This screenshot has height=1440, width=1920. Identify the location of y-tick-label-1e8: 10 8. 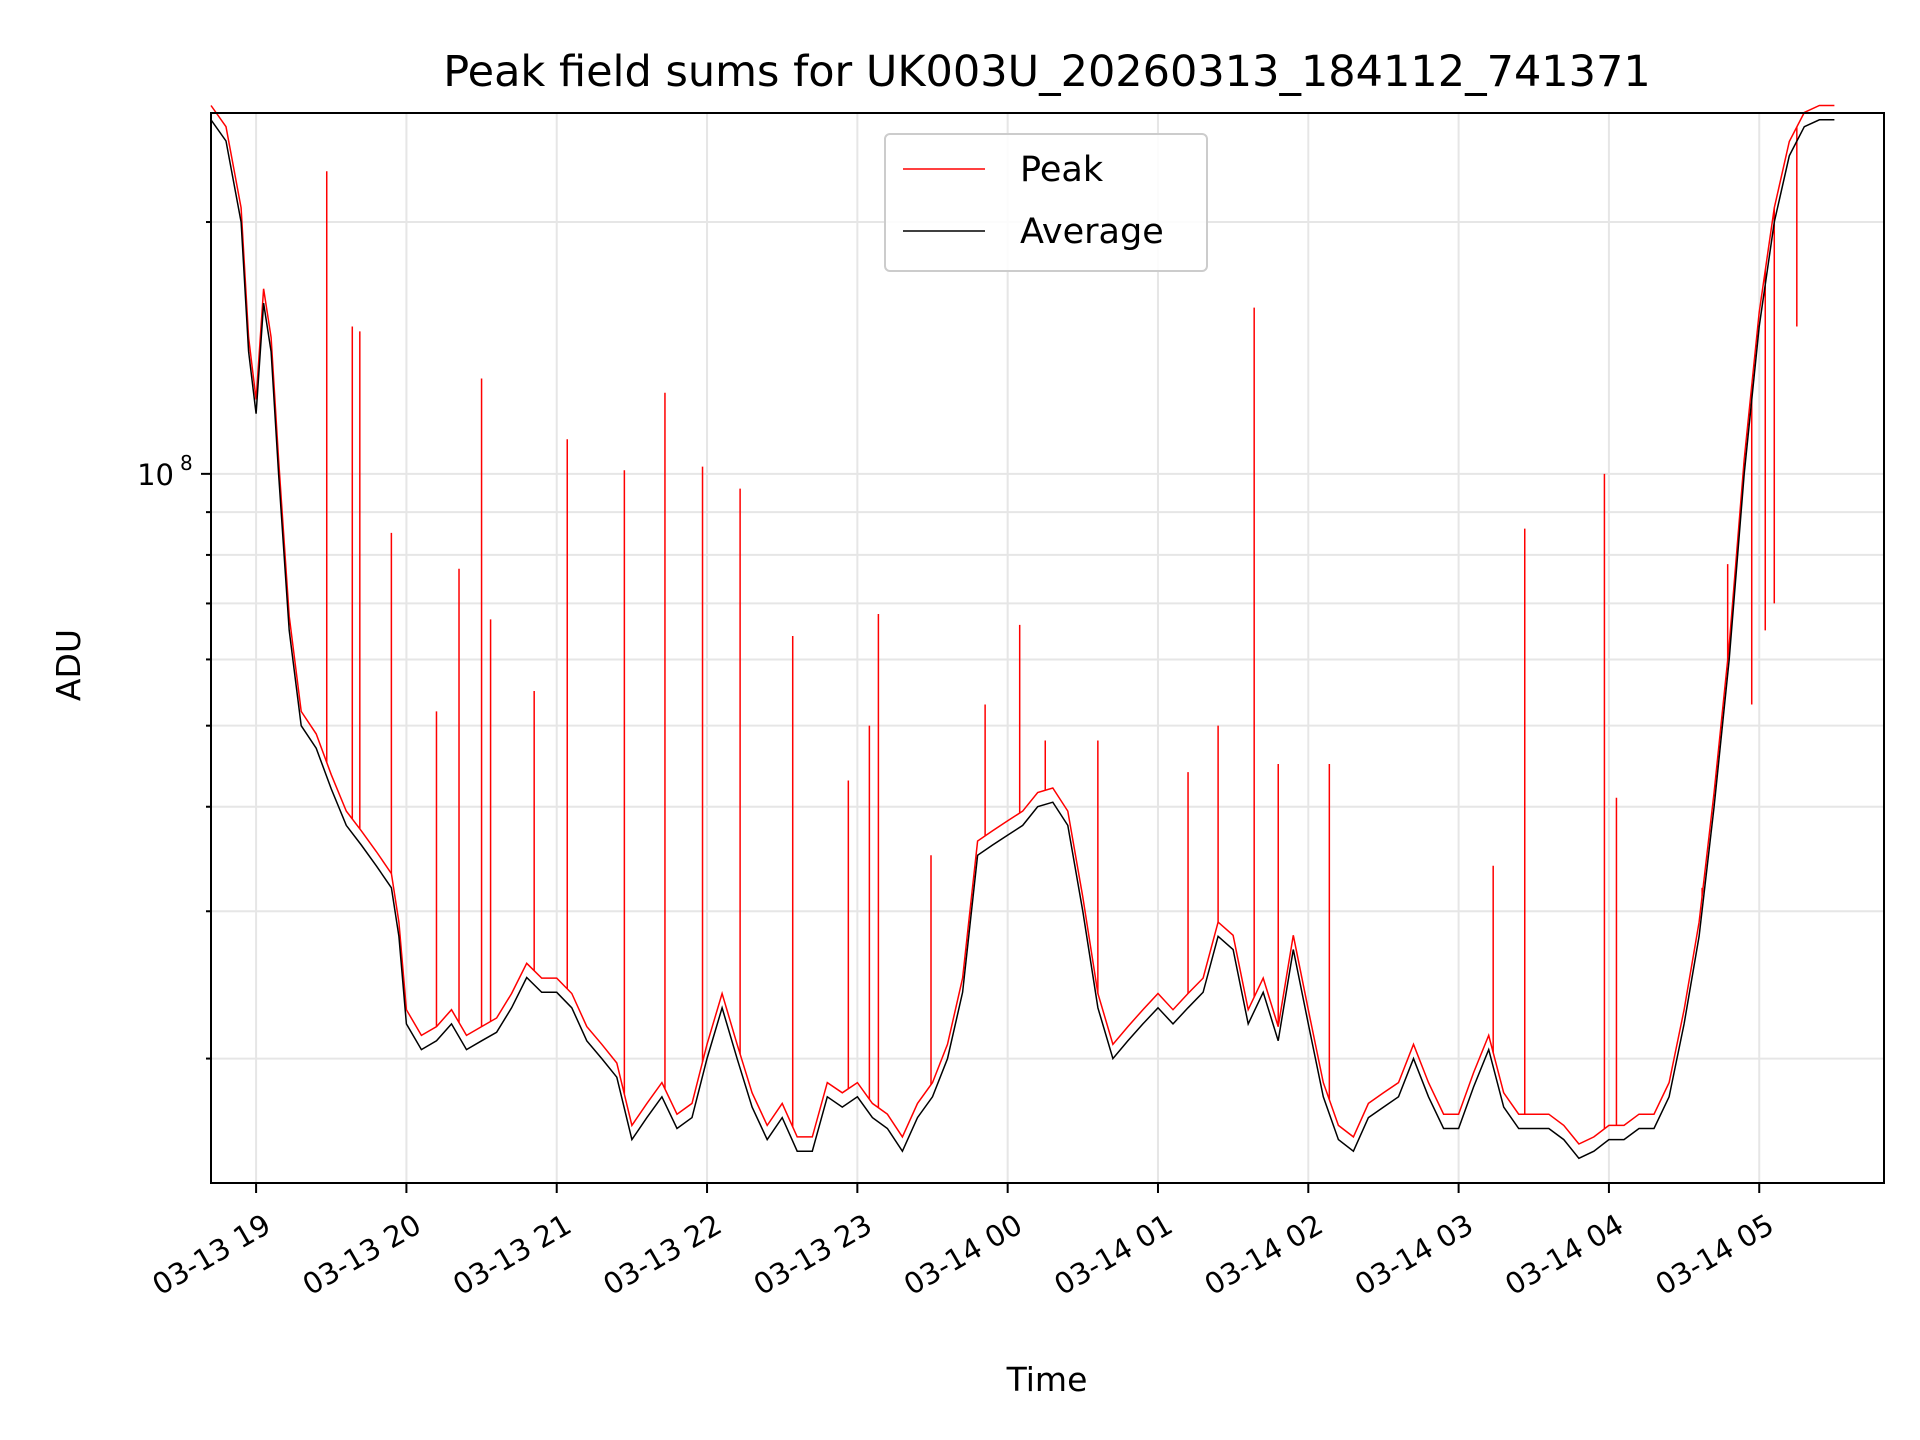
(165, 471).